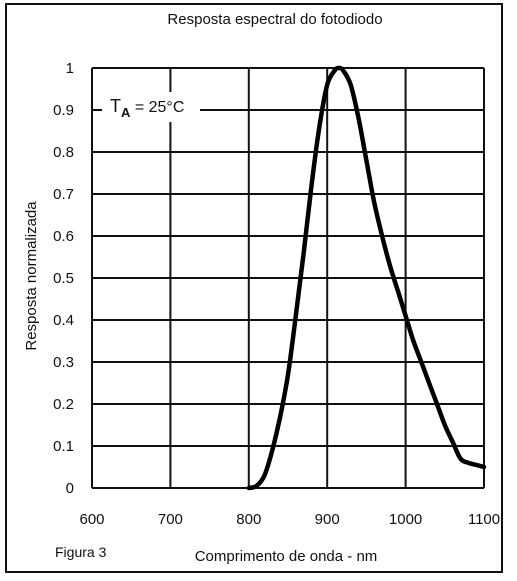 Image resolution: width=517 pixels, height=581 pixels. Describe the element at coordinates (170, 519) in the screenshot. I see `x-tick-label: 700` at that location.